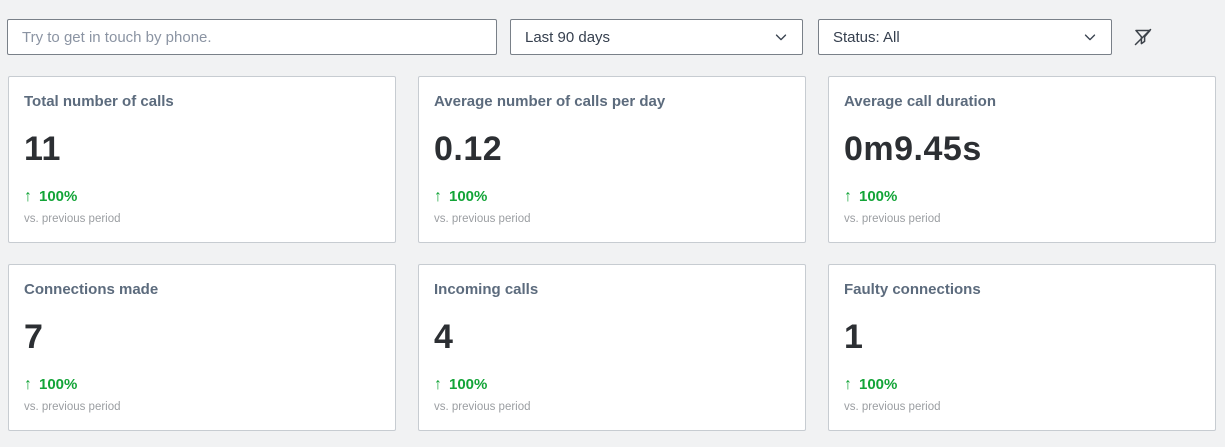  I want to click on card-value: 4, so click(444, 337).